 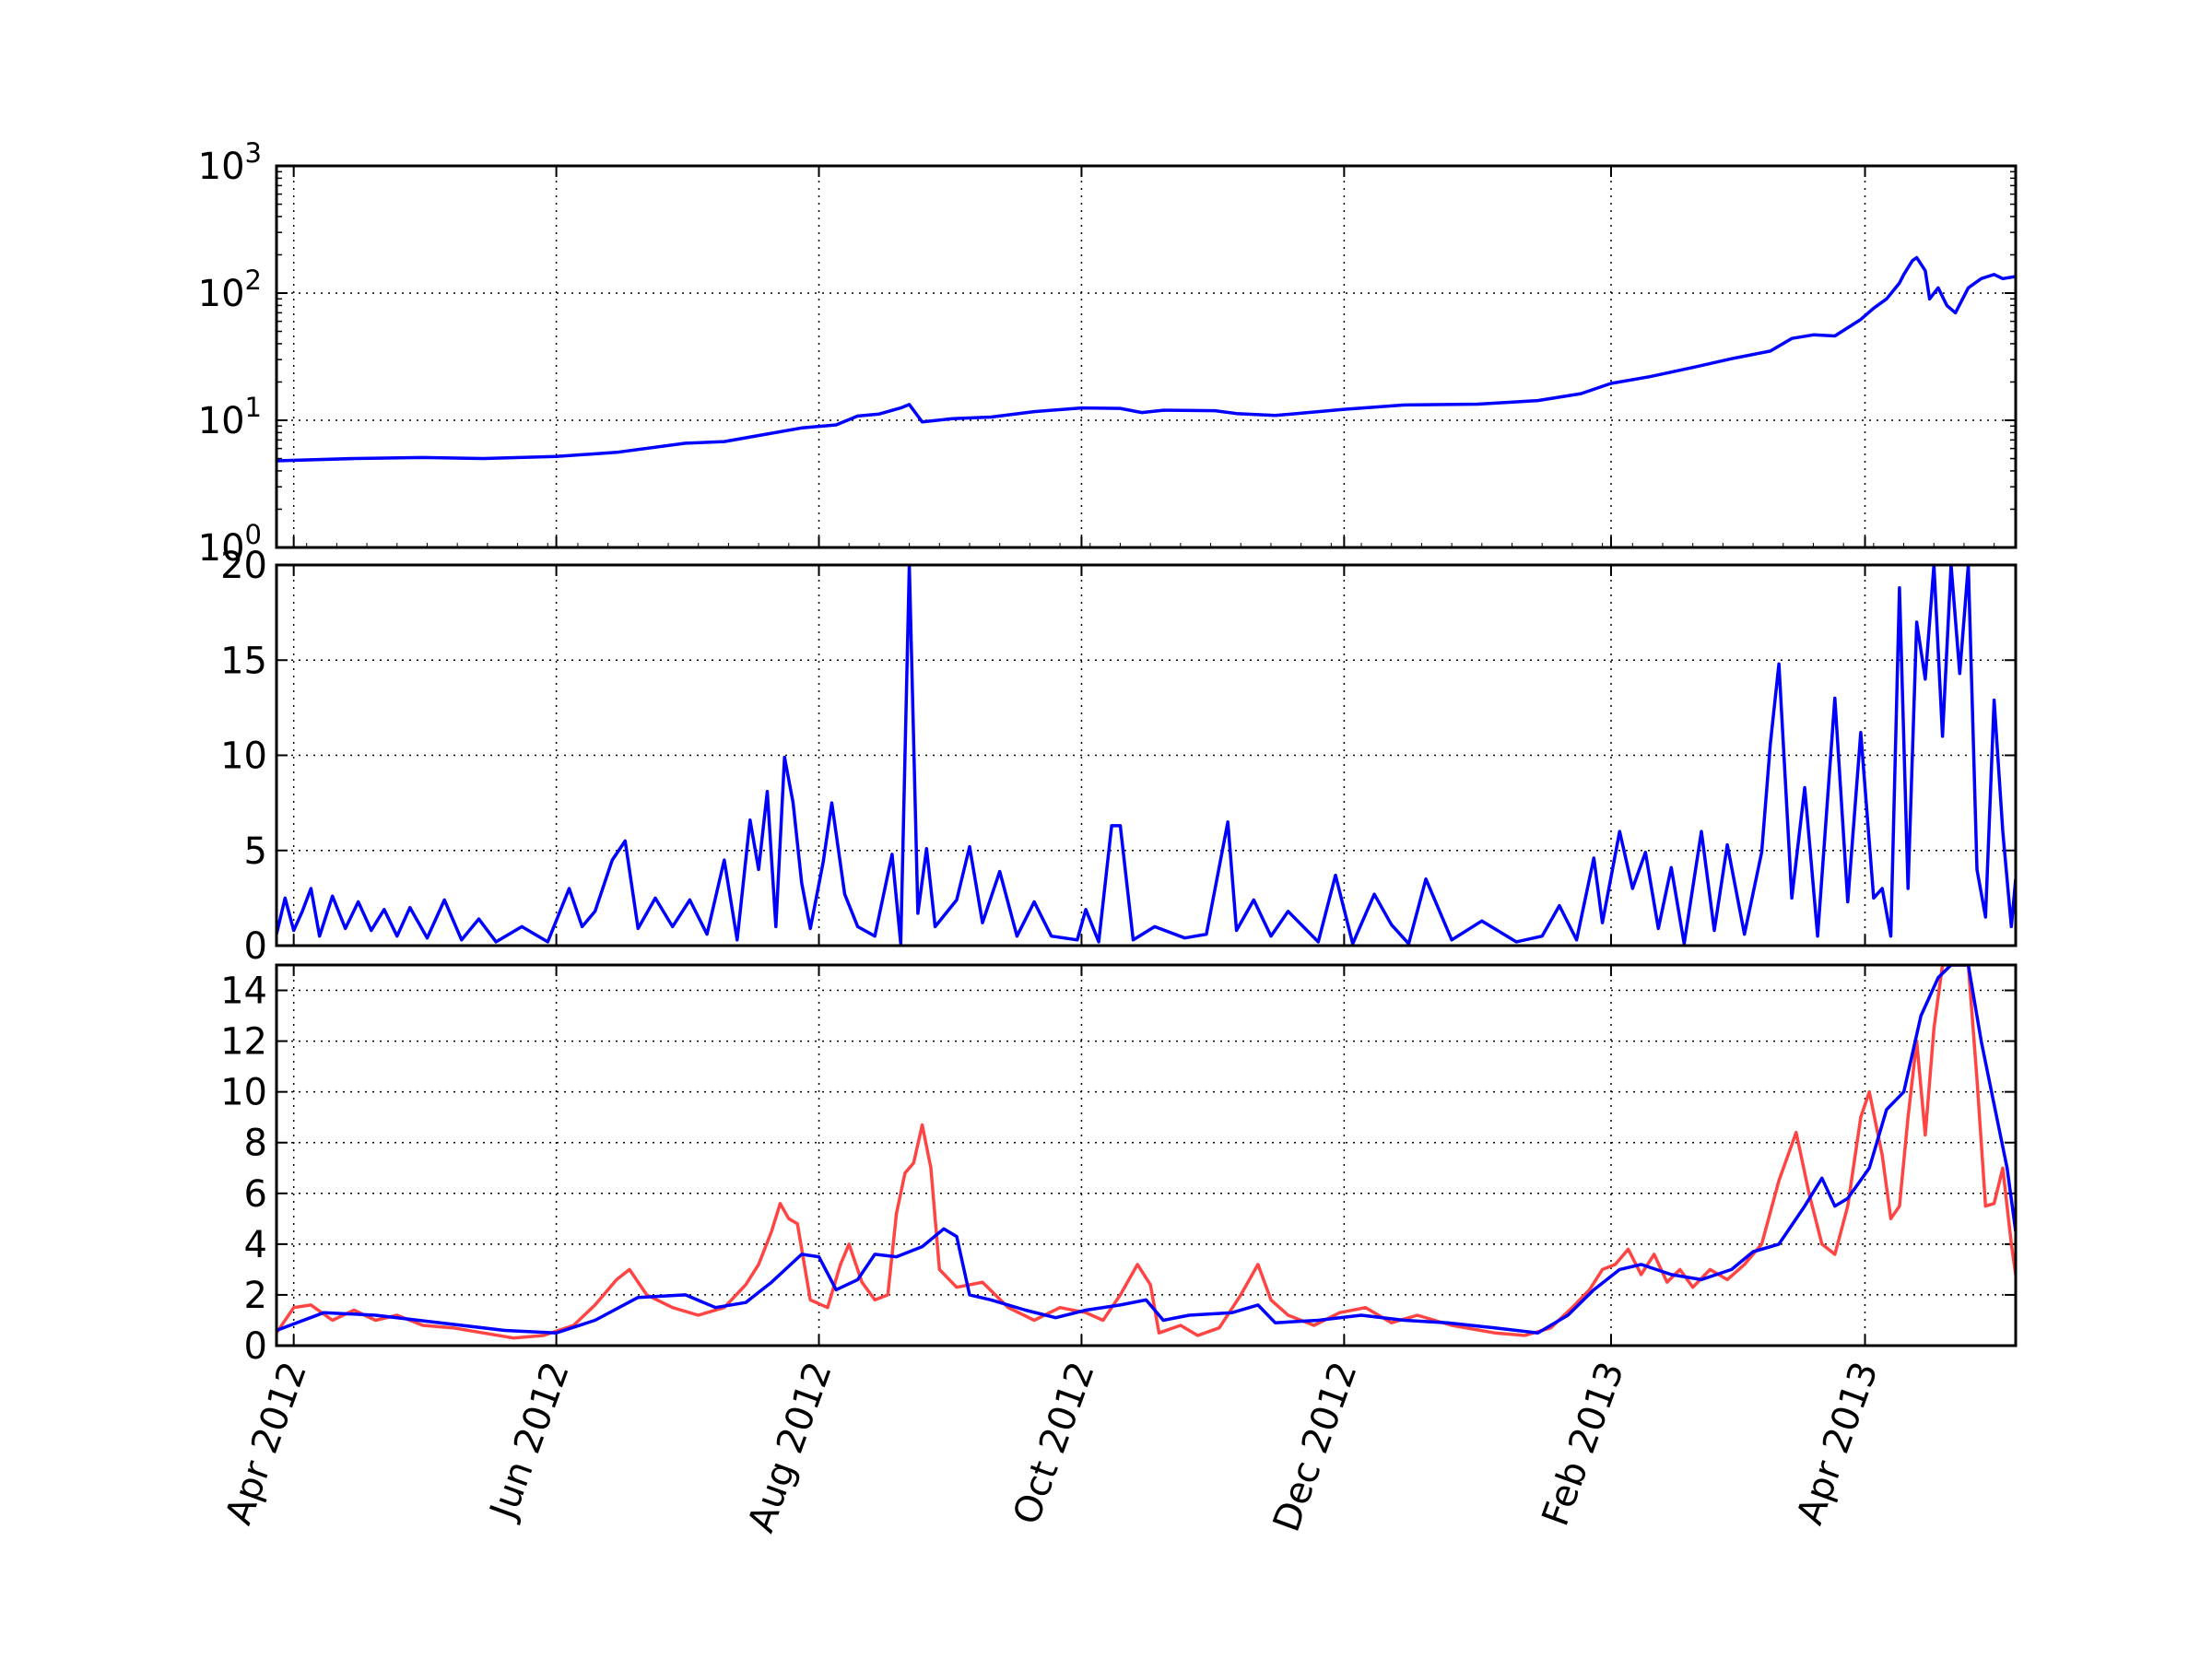 I want to click on y-tick-label: 4, so click(x=255, y=1245).